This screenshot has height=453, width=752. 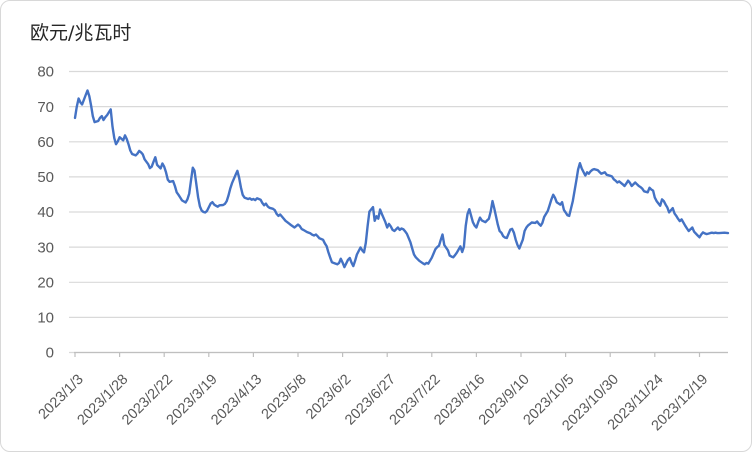 I want to click on y-axis-label: 10, so click(x=45, y=318).